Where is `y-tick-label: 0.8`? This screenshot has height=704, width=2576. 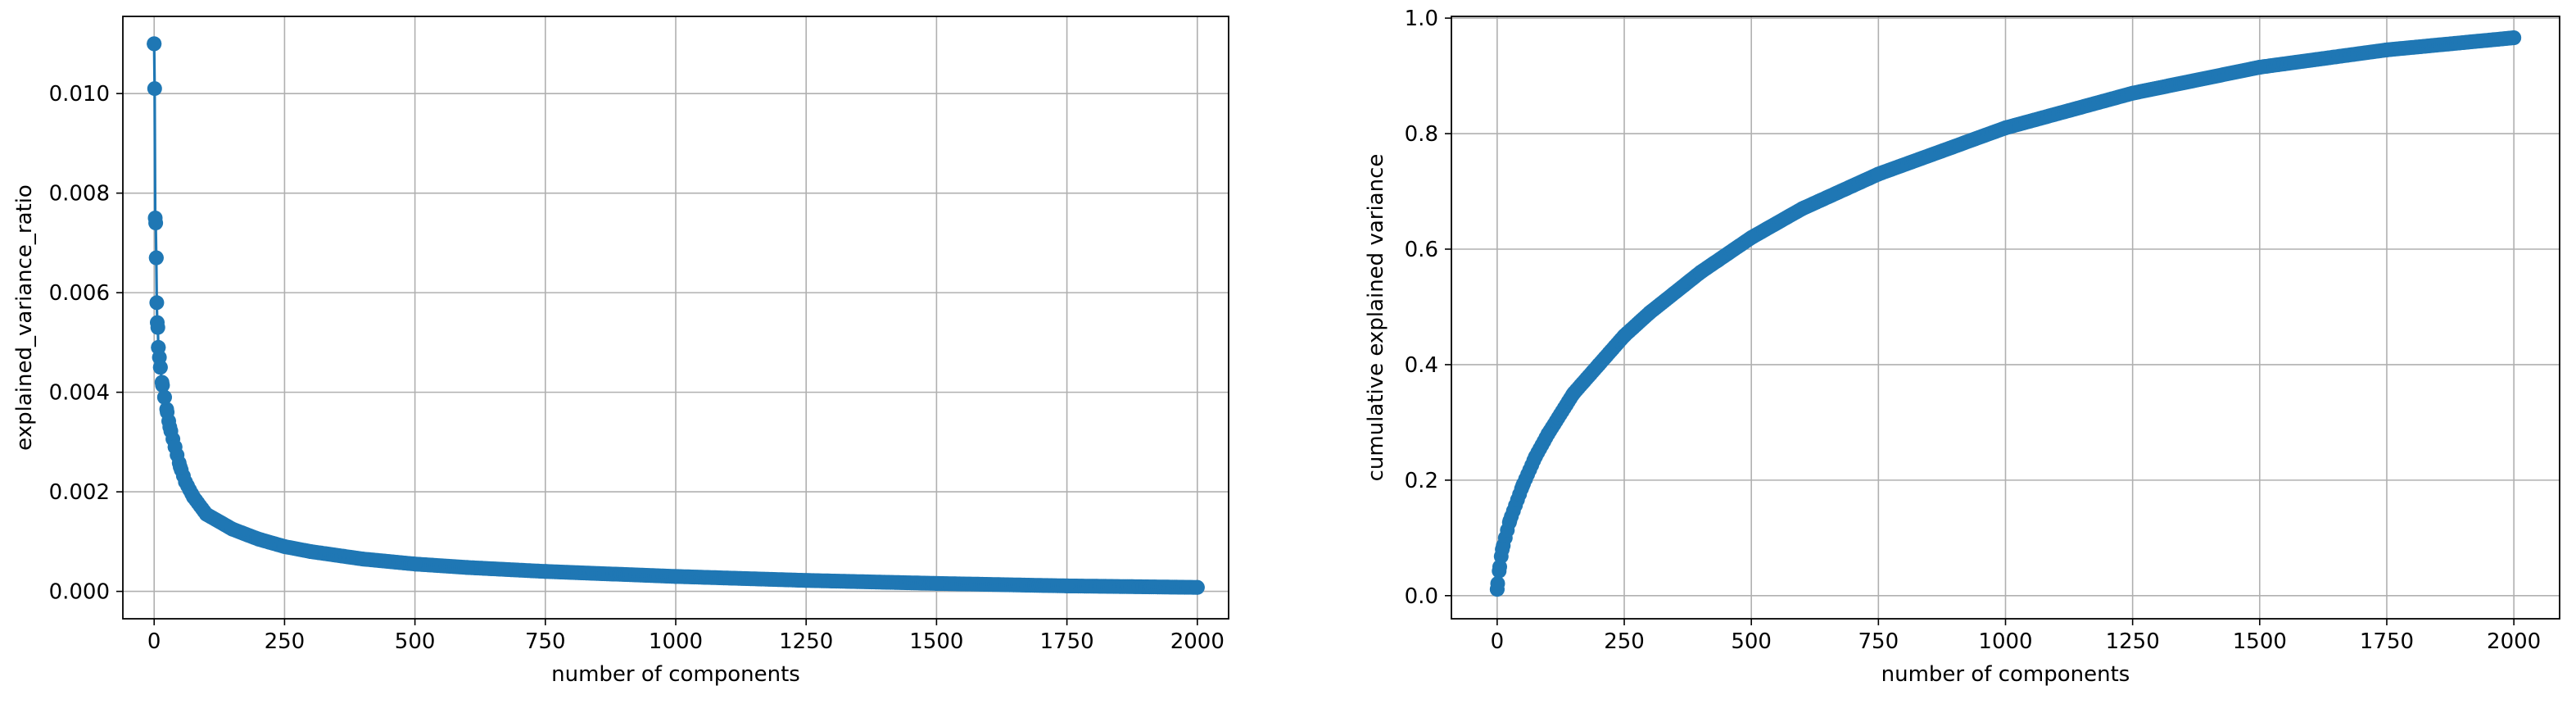 y-tick-label: 0.8 is located at coordinates (1421, 134).